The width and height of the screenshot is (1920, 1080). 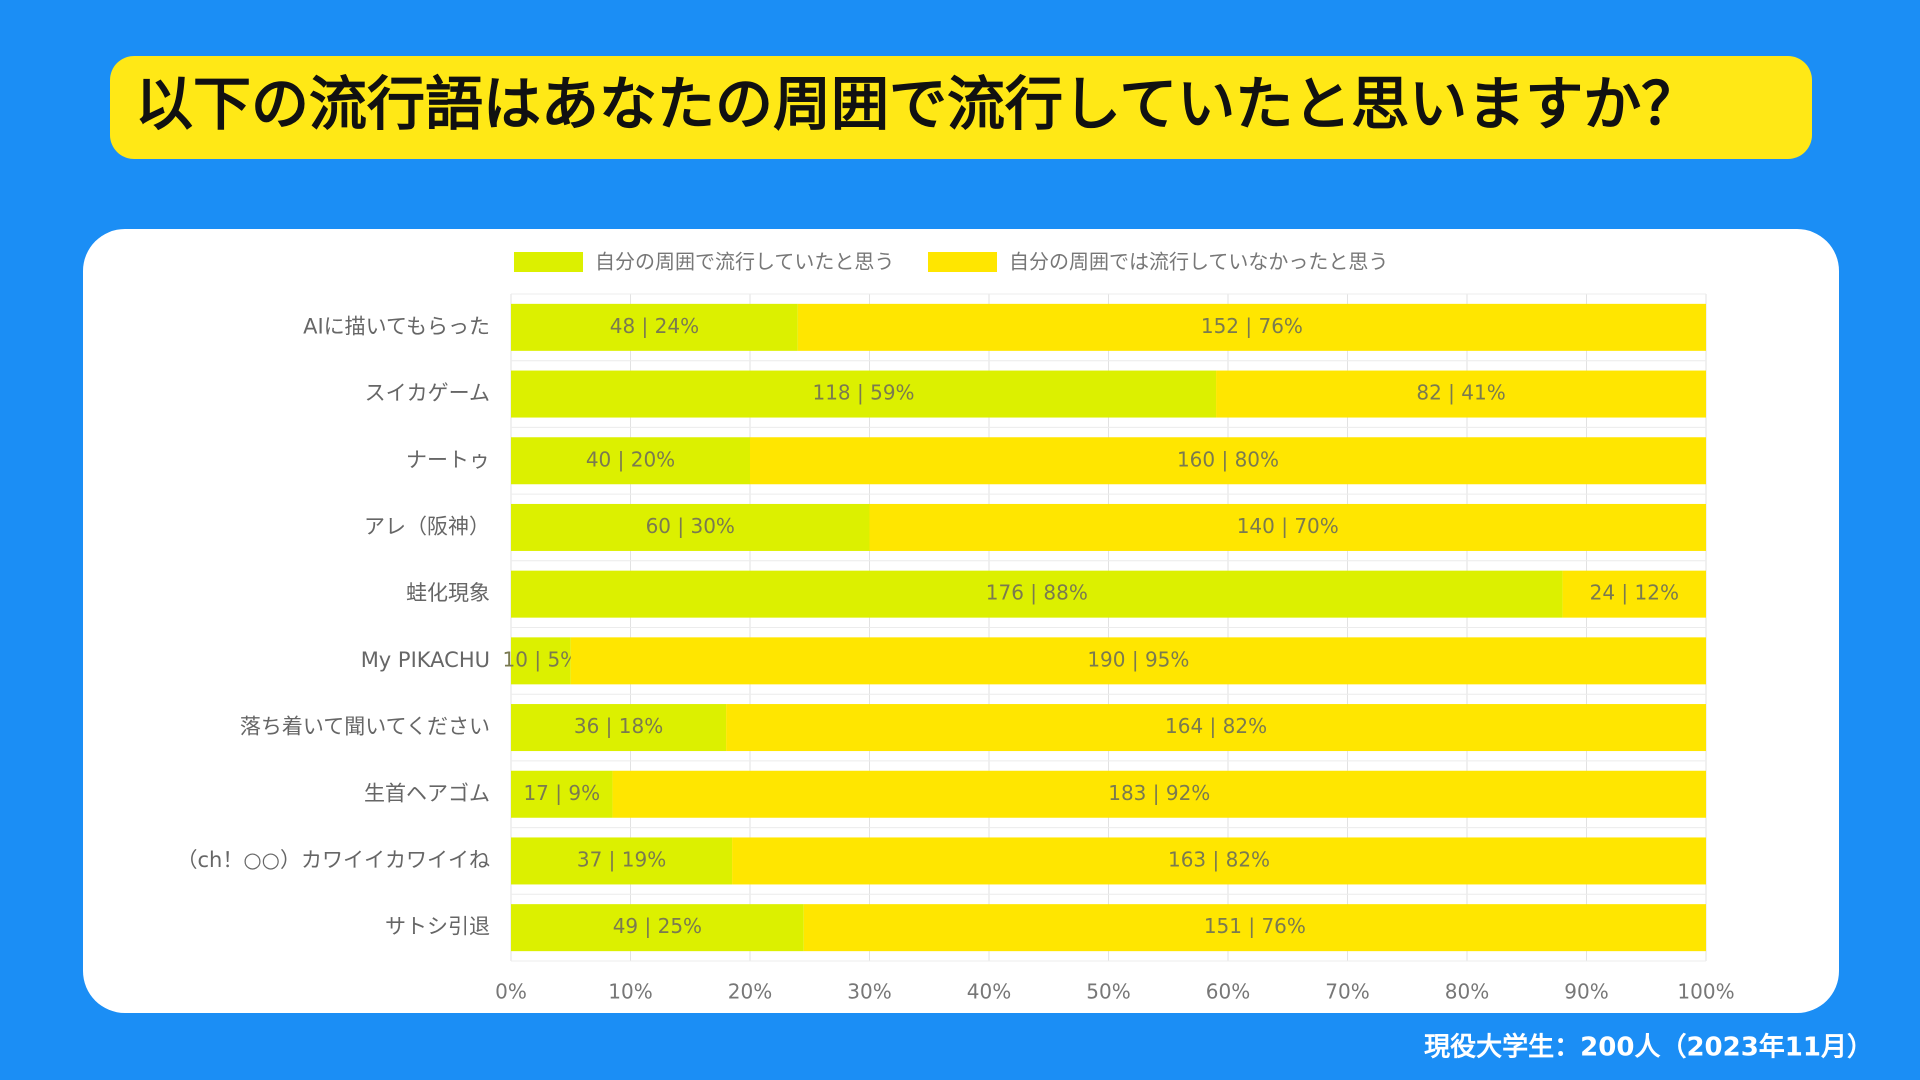 I want to click on x-tick-label: 50%, so click(x=1108, y=992).